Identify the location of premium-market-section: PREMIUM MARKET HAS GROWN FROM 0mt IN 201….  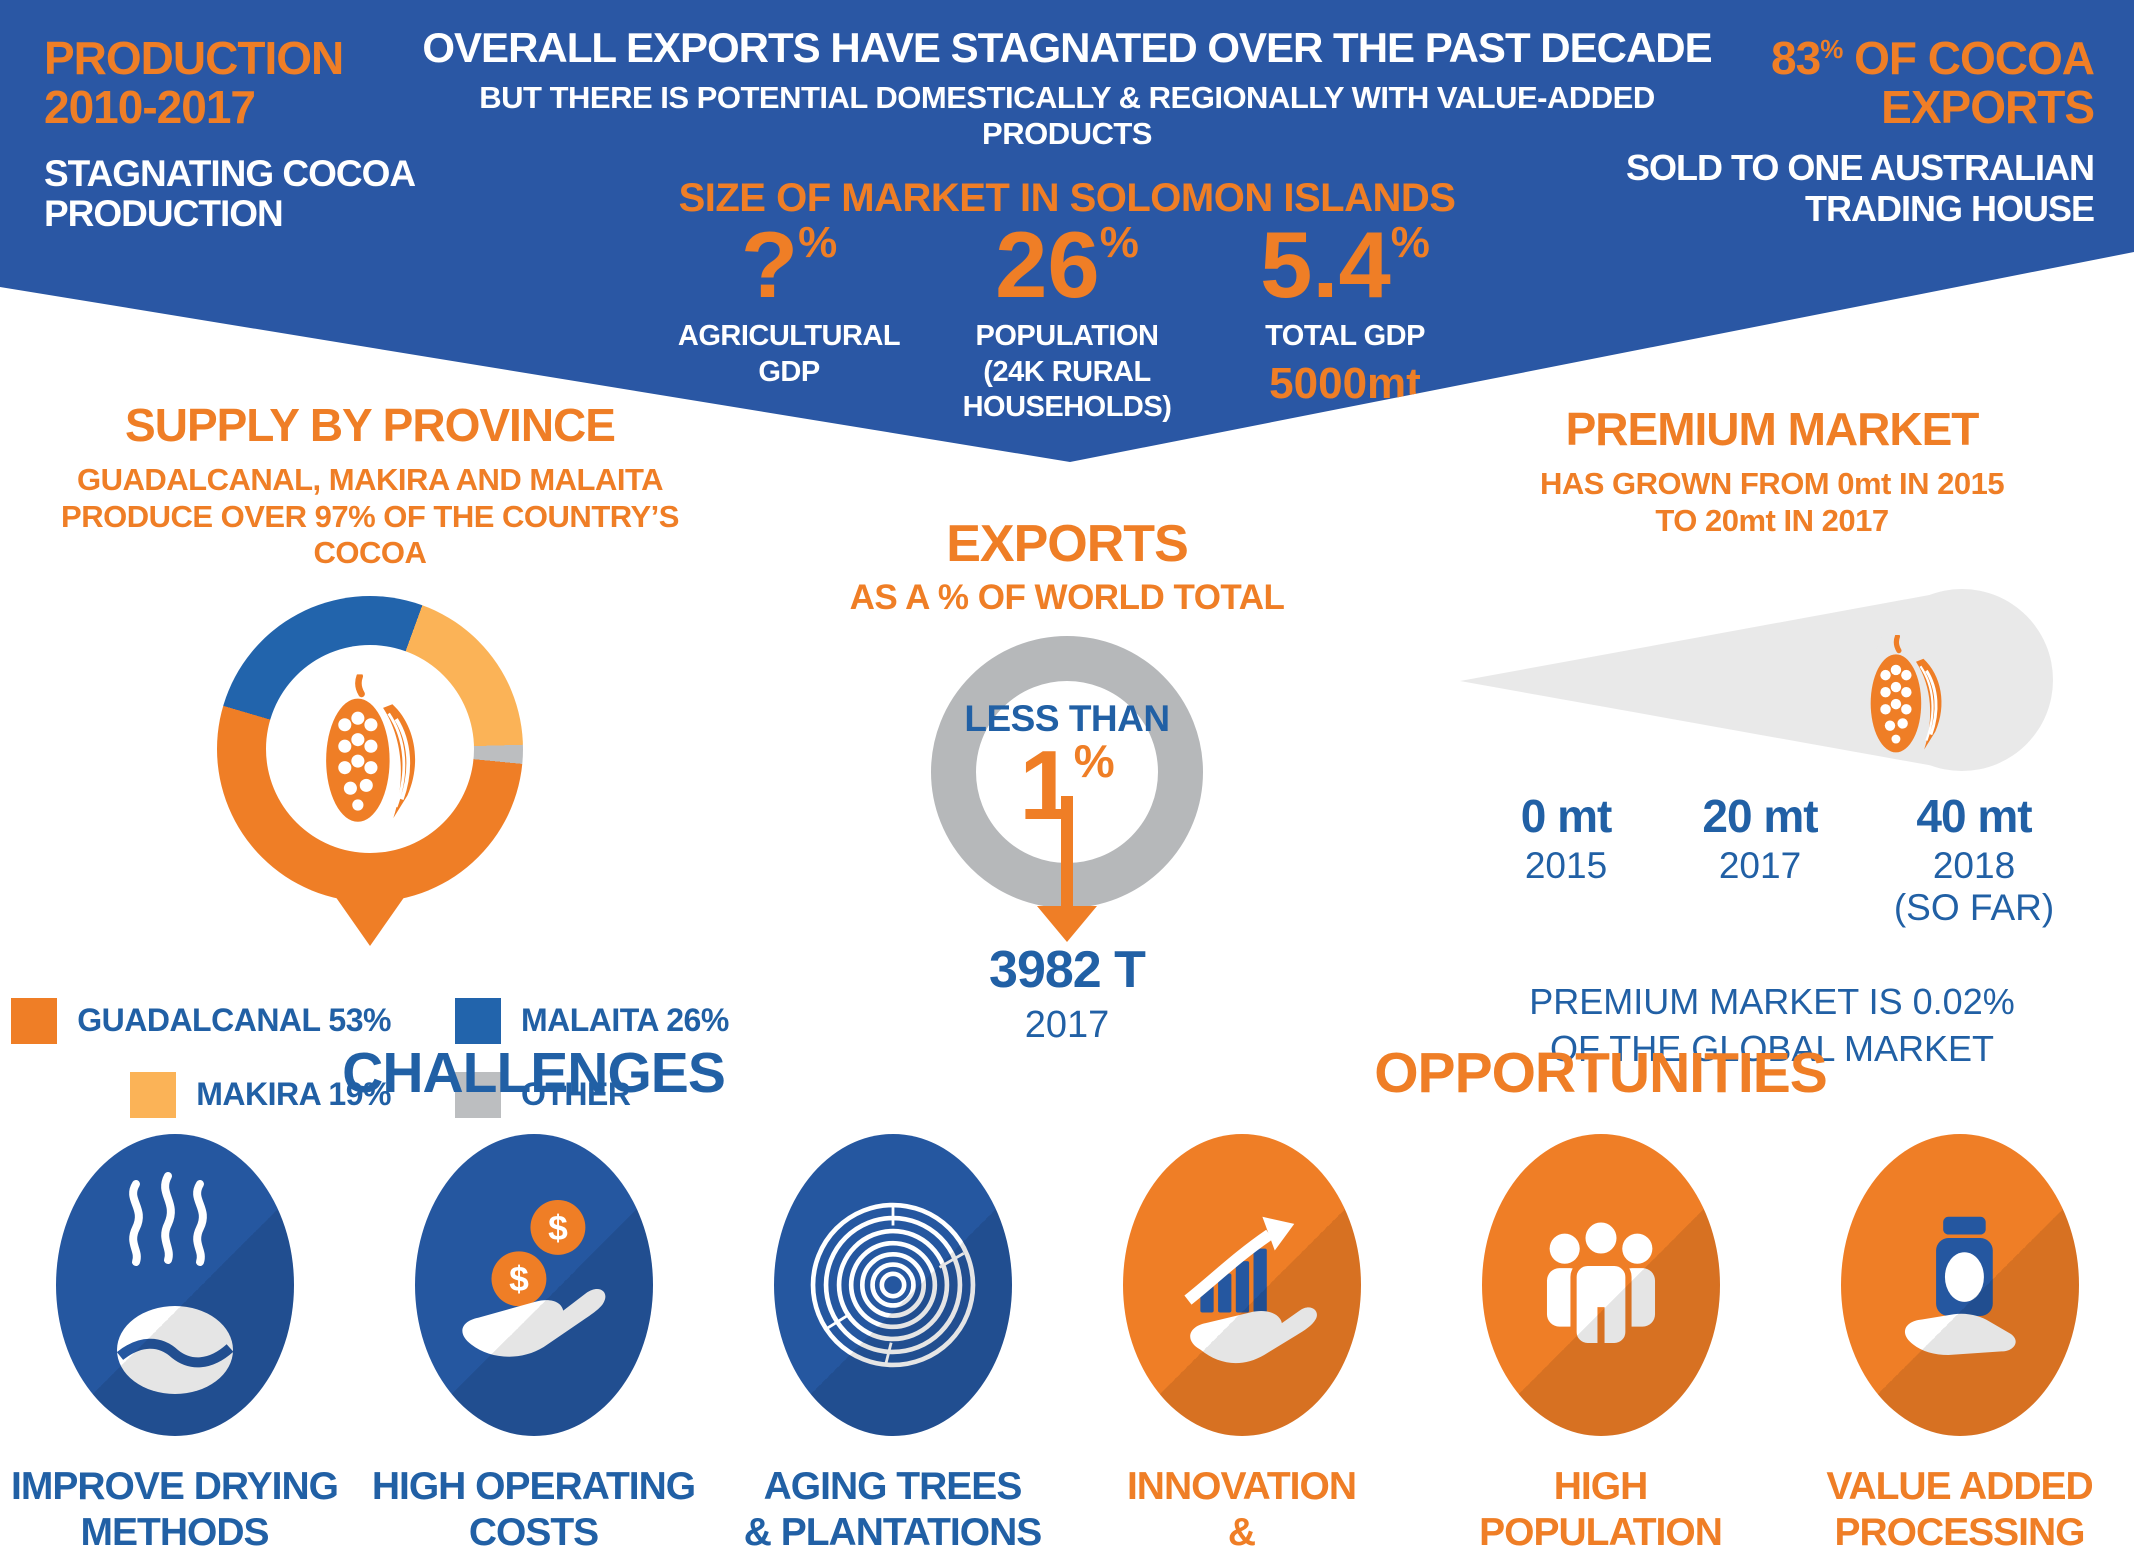
(1772, 737).